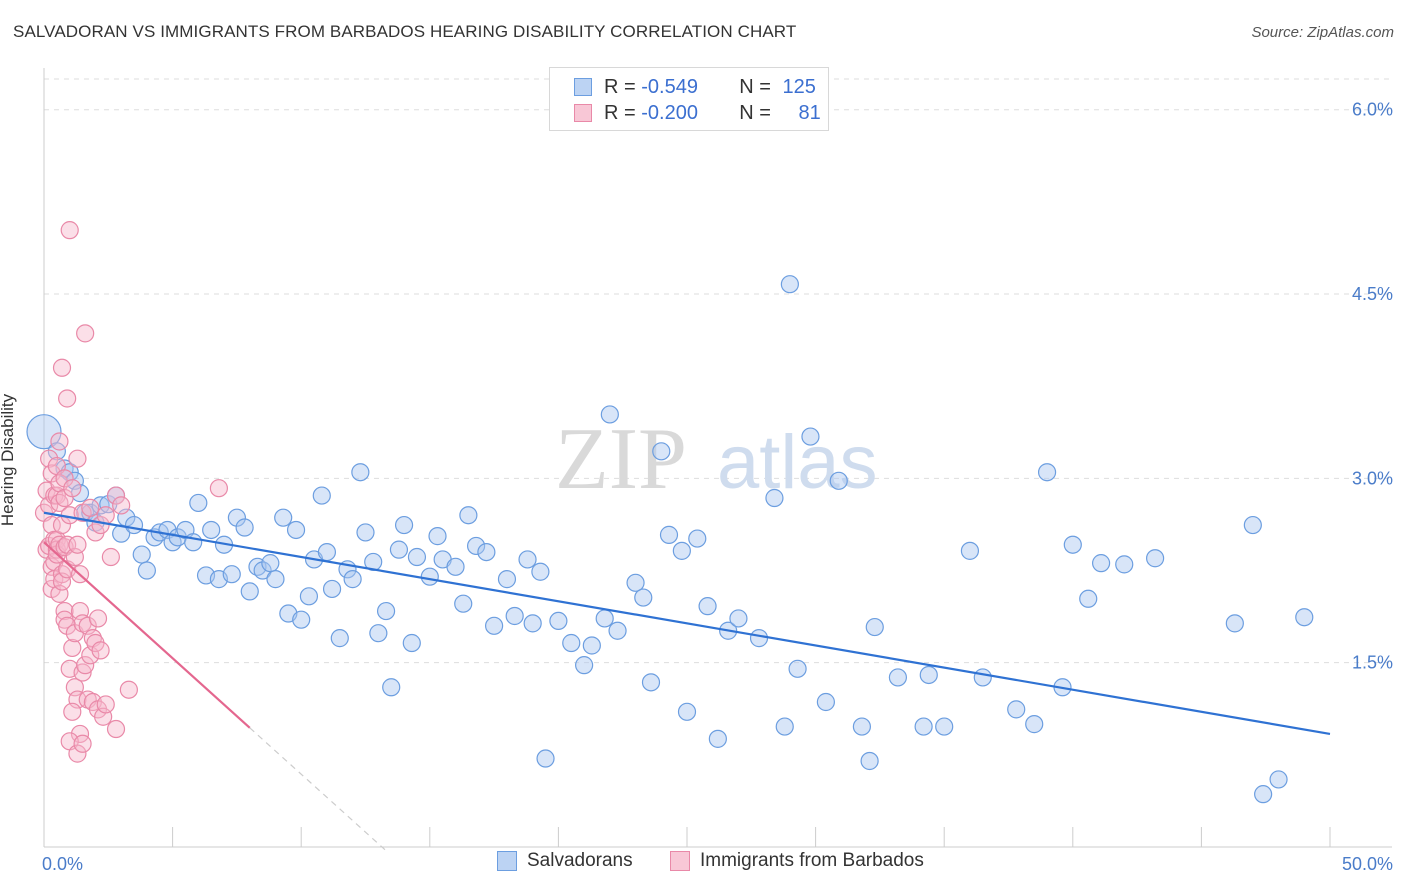  I want to click on y-tick-label: 6.0%, so click(1372, 110).